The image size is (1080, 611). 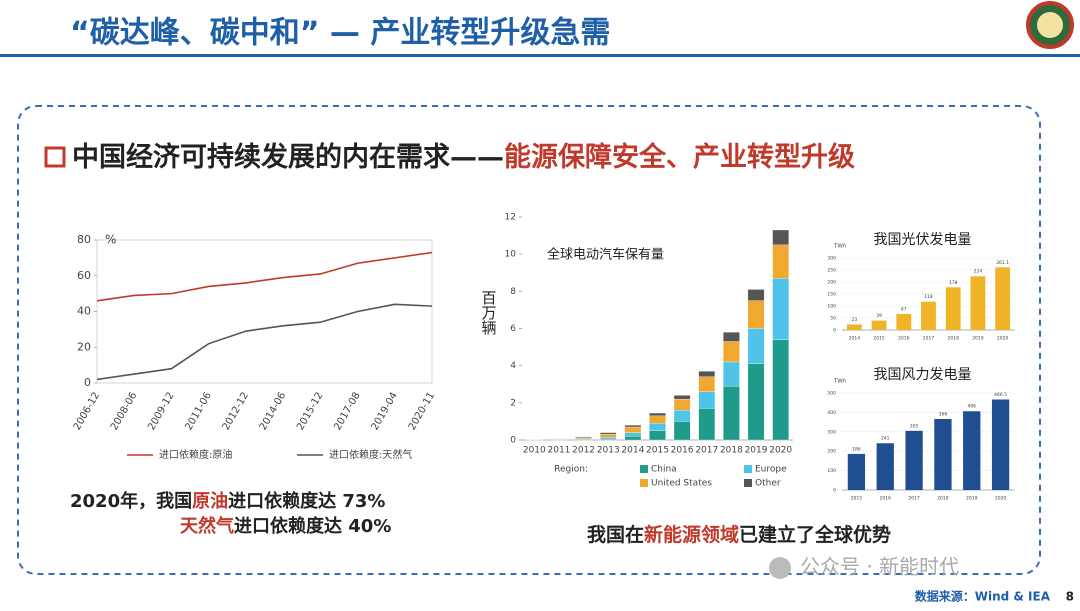 I want to click on heading-highlight: 能源保障安全、产业转型升级, so click(x=679, y=157).